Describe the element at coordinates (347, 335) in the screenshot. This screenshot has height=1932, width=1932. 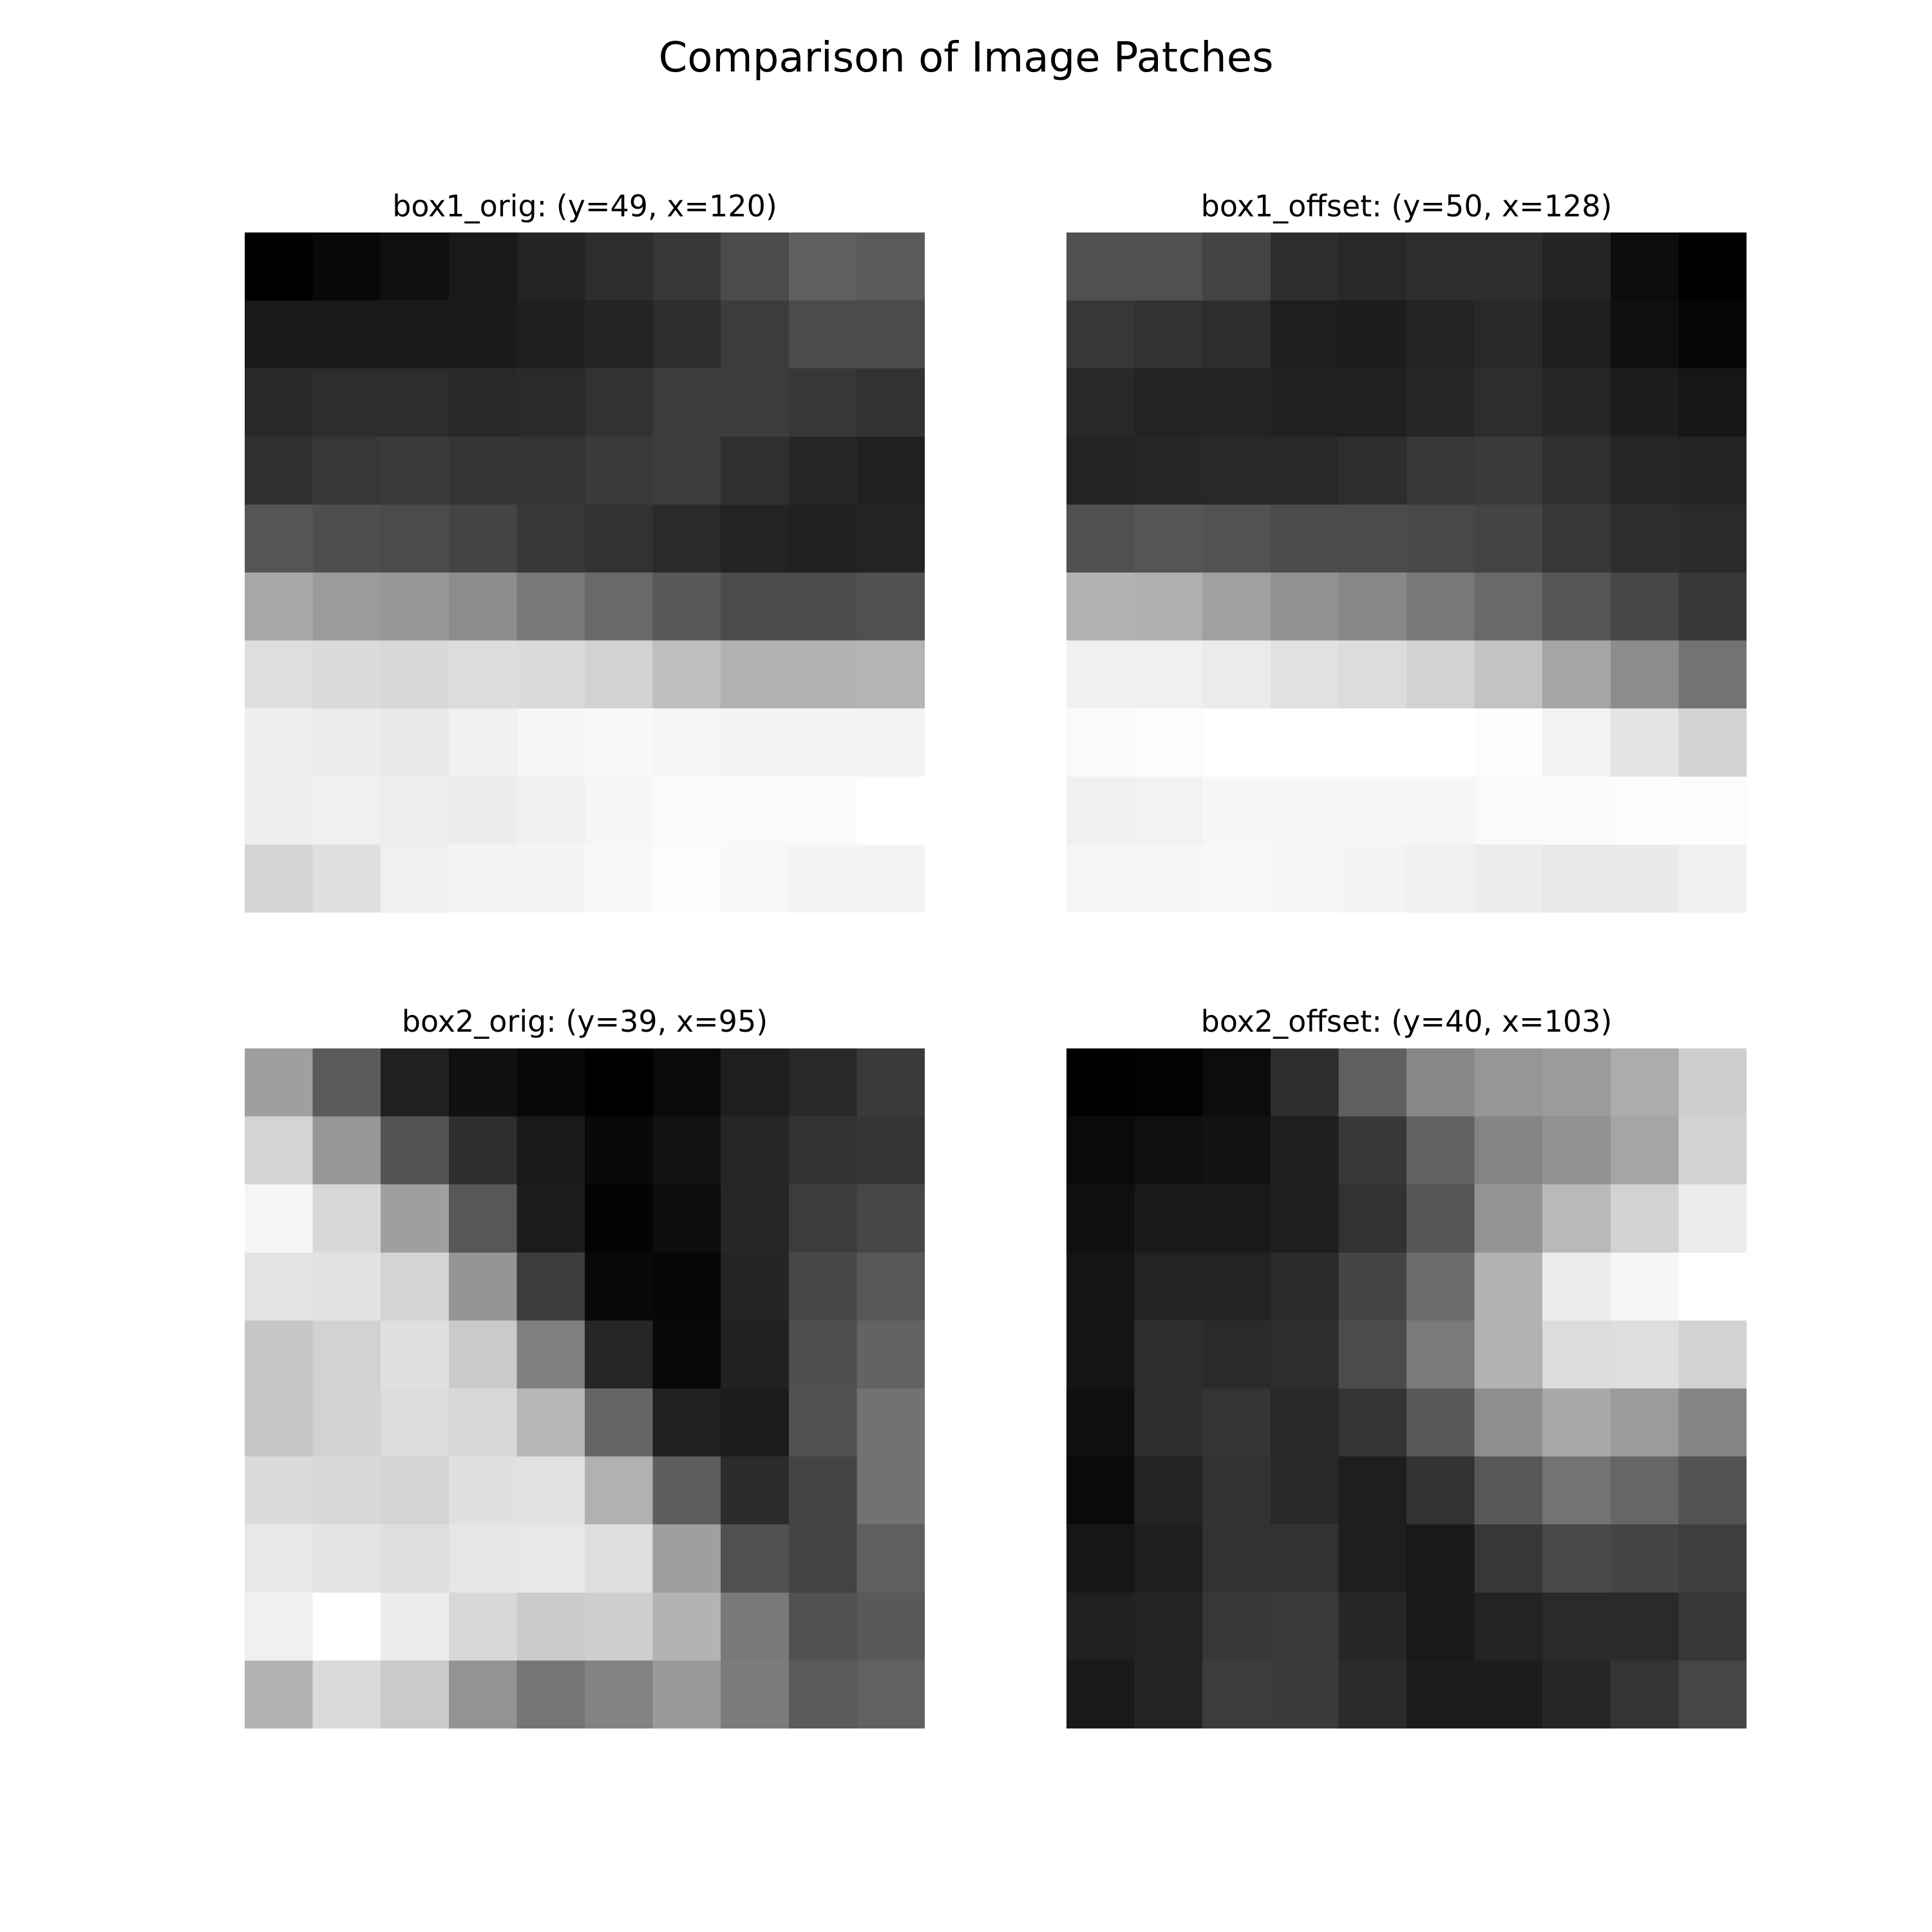
I see `heatmap-cell-r1-c1` at that location.